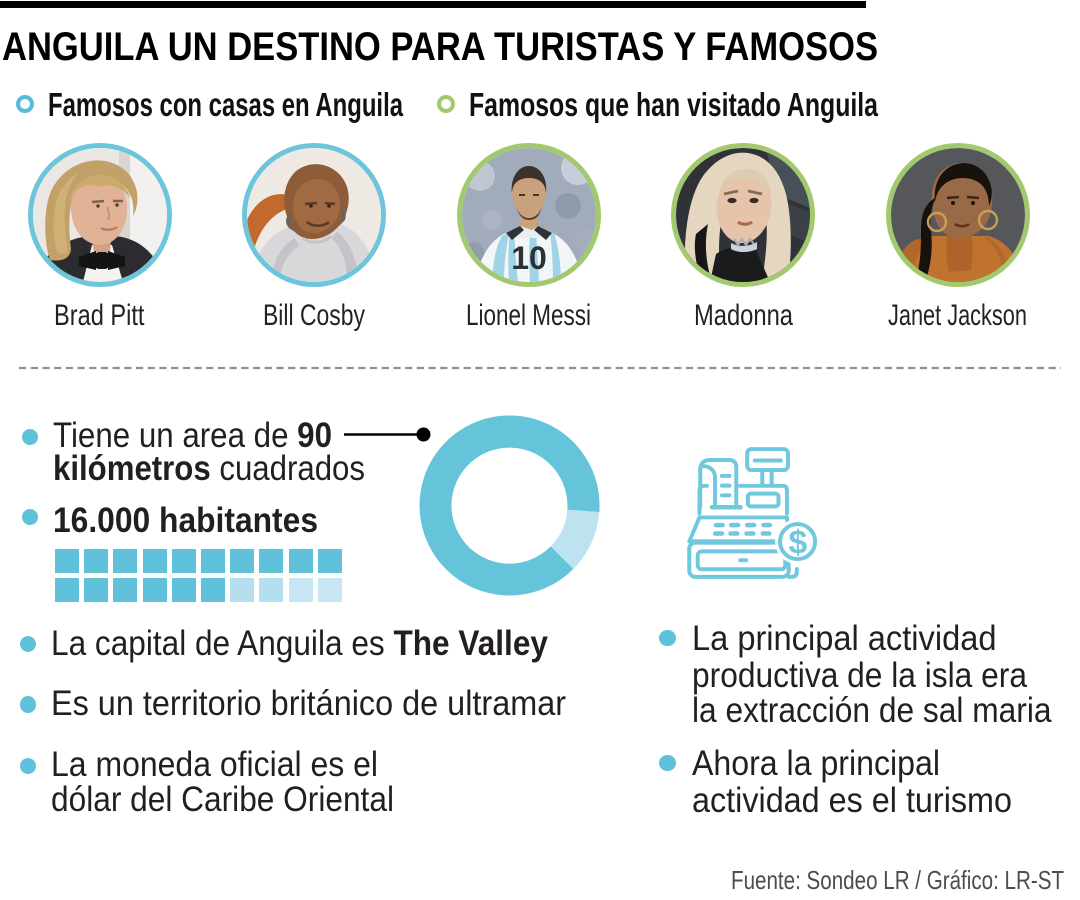 This screenshot has width=1080, height=900. What do you see at coordinates (529, 258) in the screenshot?
I see `svg-text: 10` at bounding box center [529, 258].